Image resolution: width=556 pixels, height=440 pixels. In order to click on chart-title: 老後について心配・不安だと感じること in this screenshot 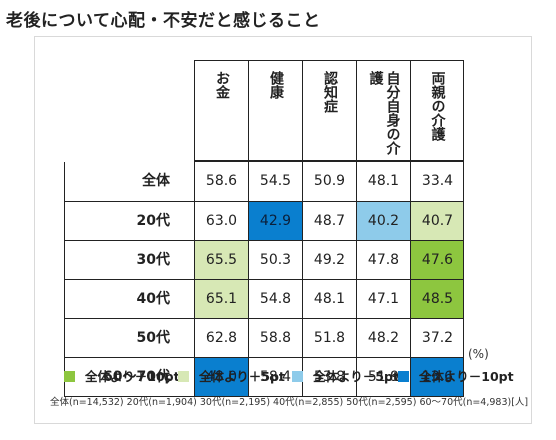, I will do `click(163, 21)`.